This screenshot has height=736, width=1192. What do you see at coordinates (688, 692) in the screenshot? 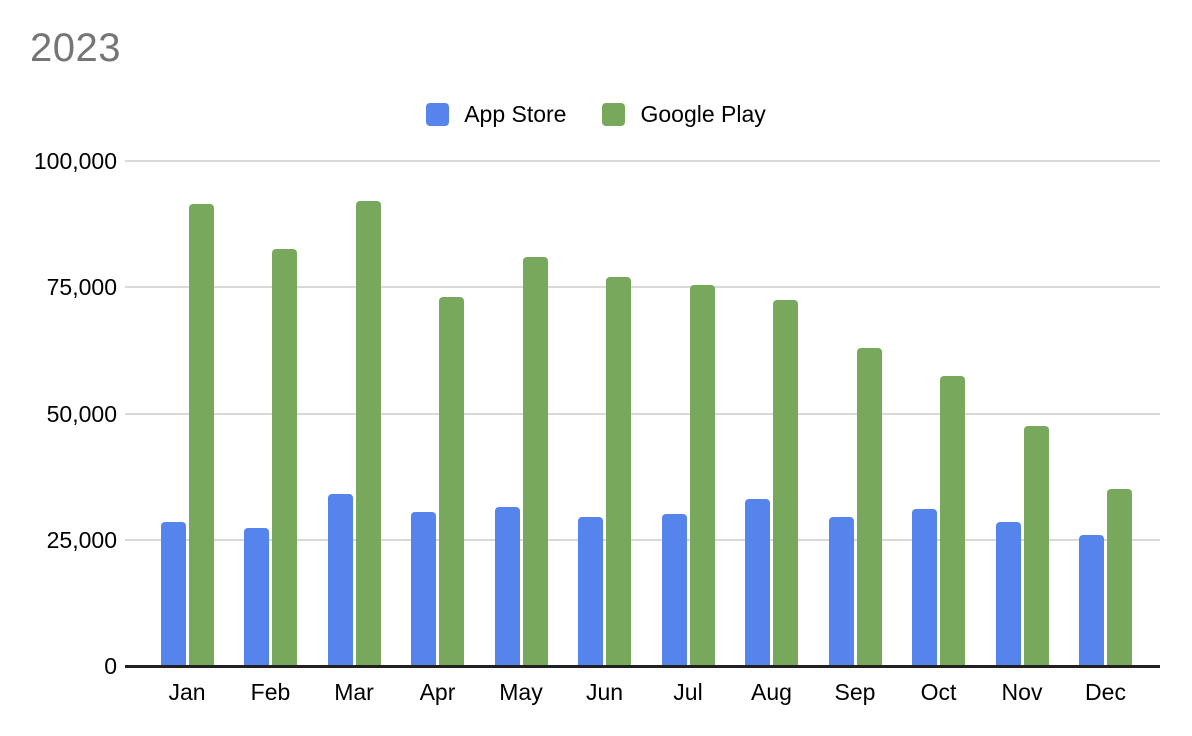
I see `x-tick-jul: Jul` at bounding box center [688, 692].